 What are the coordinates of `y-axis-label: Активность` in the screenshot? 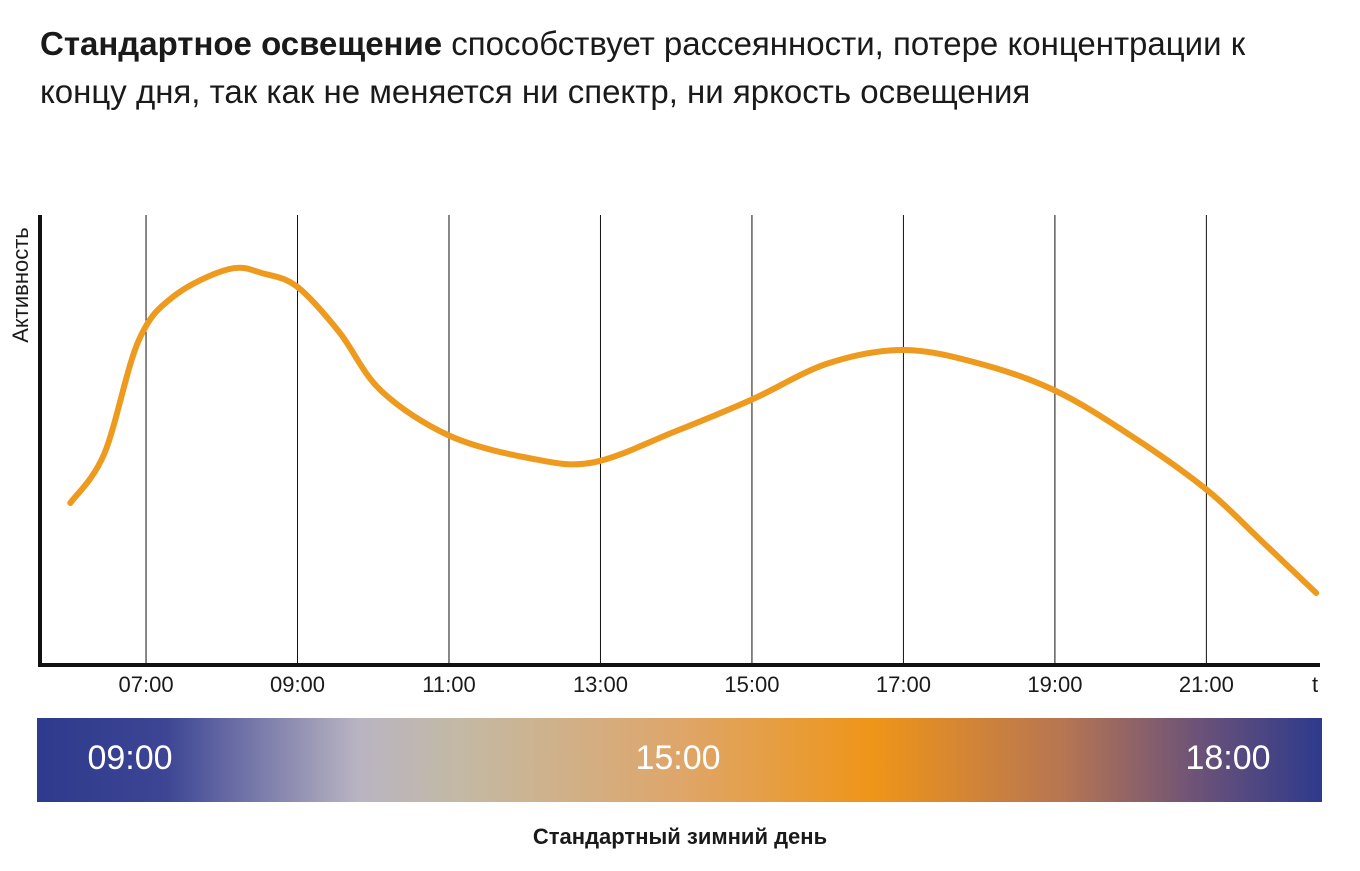 It's located at (20, 285).